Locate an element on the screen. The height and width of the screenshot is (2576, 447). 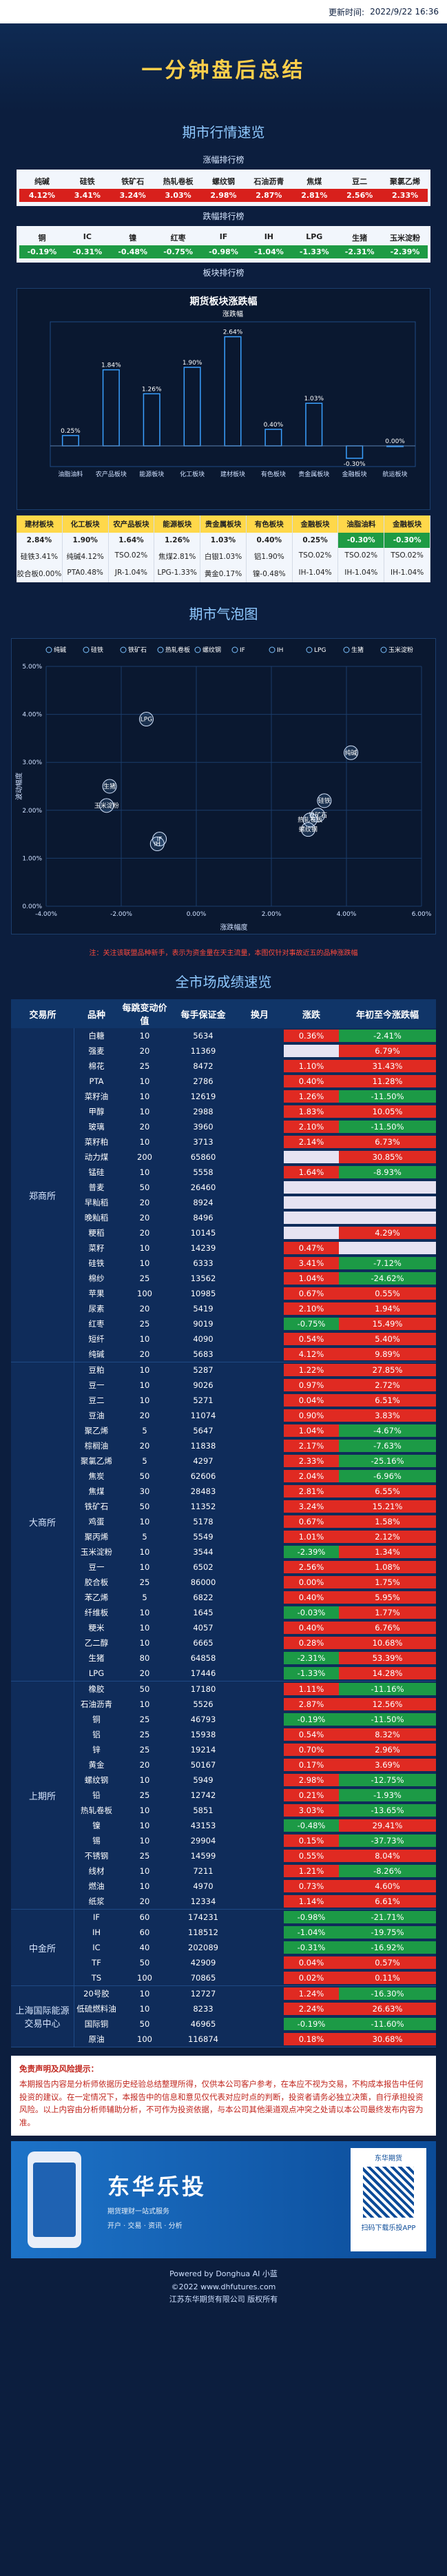
exchange-name: 郑商所 is located at coordinates (42, 1195).